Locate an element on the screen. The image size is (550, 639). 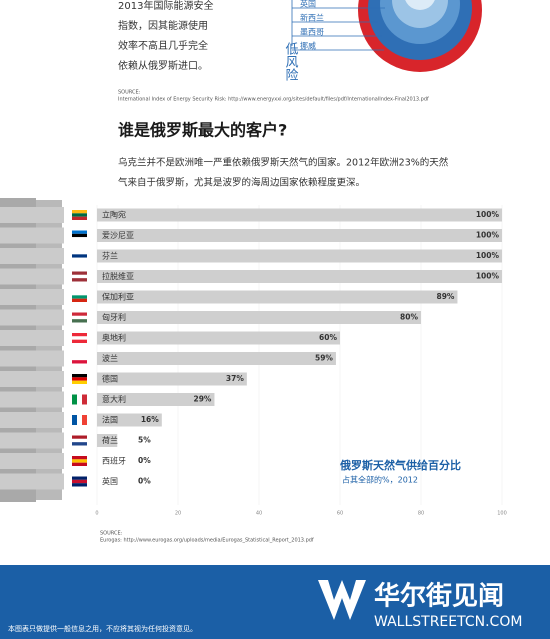
chart-subtitle: 占其全部的%，2012 is located at coordinates (380, 480).